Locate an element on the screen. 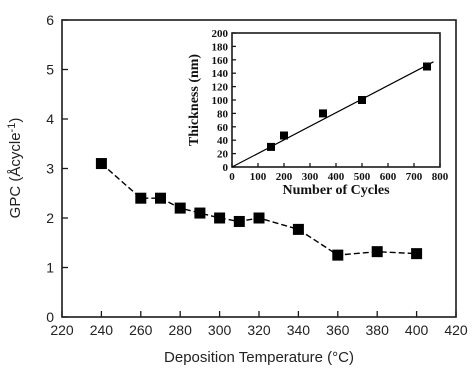 This screenshot has width=474, height=368. main-x-tick-label: 240 is located at coordinates (102, 330).